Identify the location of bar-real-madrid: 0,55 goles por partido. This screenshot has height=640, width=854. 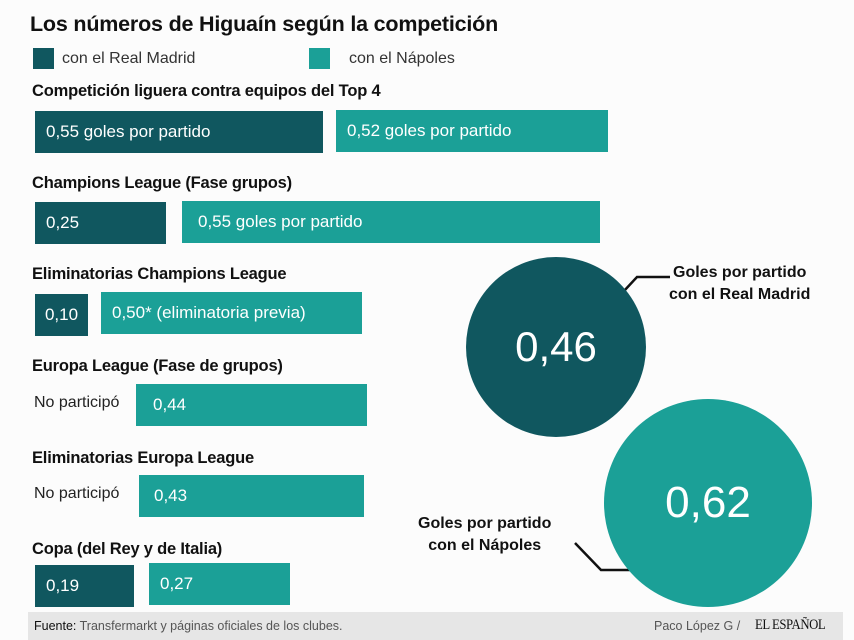
(179, 132).